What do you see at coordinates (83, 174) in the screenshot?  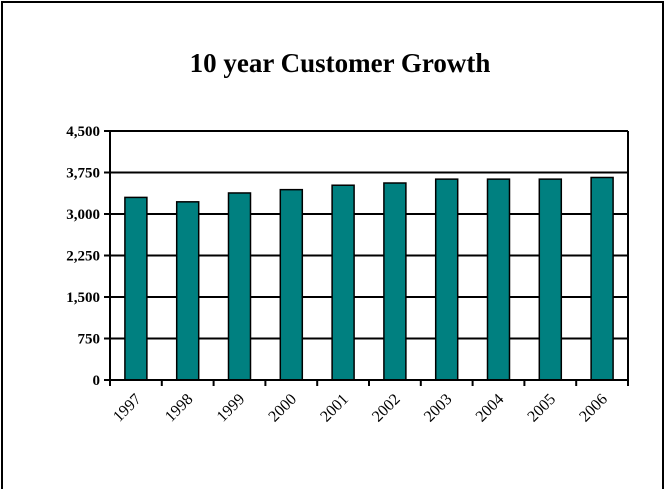 I see `y-tick-label: 3,750` at bounding box center [83, 174].